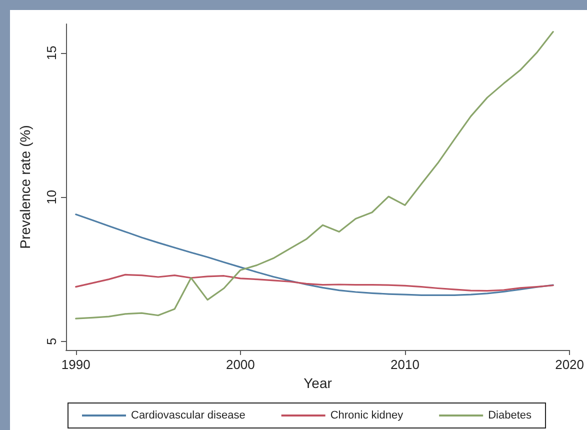  Describe the element at coordinates (51, 341) in the screenshot. I see `y-tick-label: 5` at that location.